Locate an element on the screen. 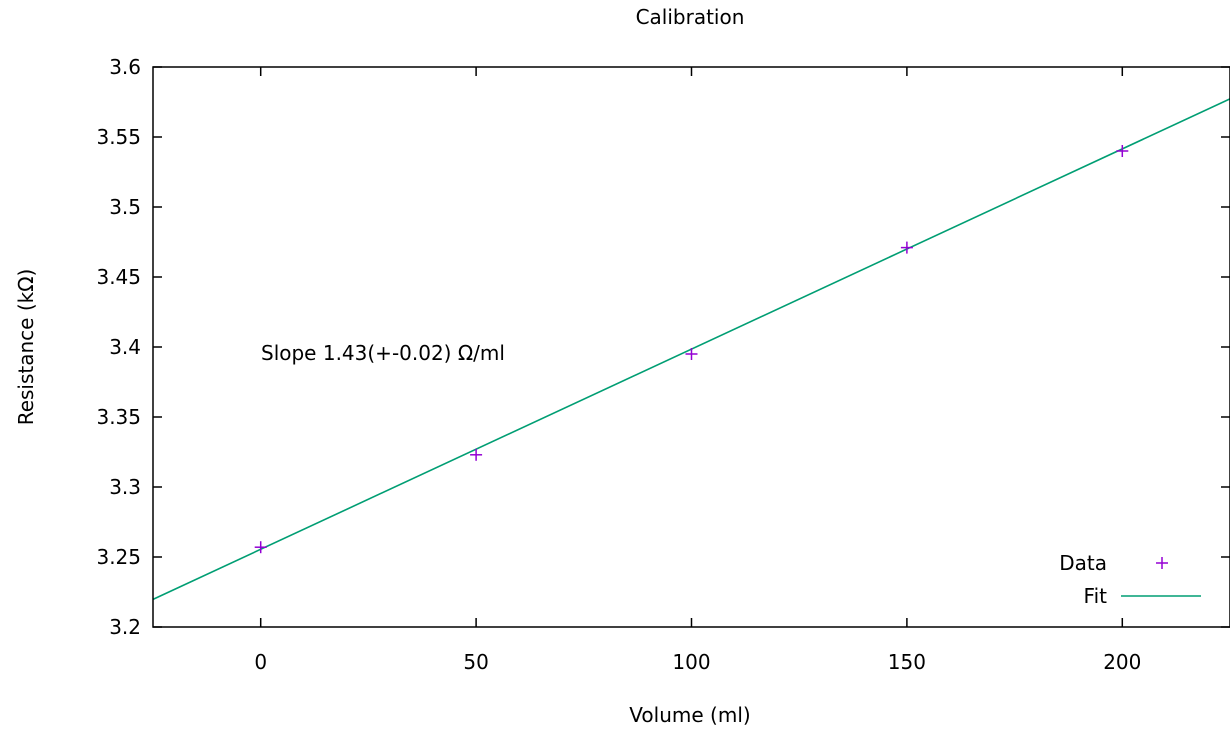 This screenshot has height=729, width=1230. y-tick-label: 3.35 is located at coordinates (118, 417).